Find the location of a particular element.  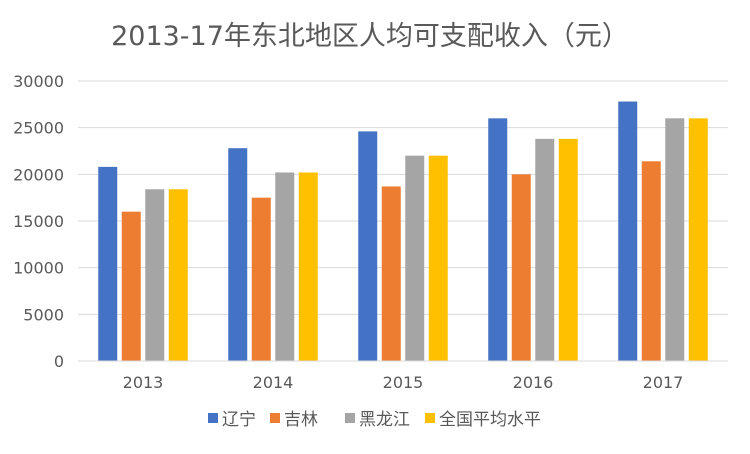

y-axis-ticks: 0 5000 10000 15000 20000 25000 30000 is located at coordinates (38, 221).